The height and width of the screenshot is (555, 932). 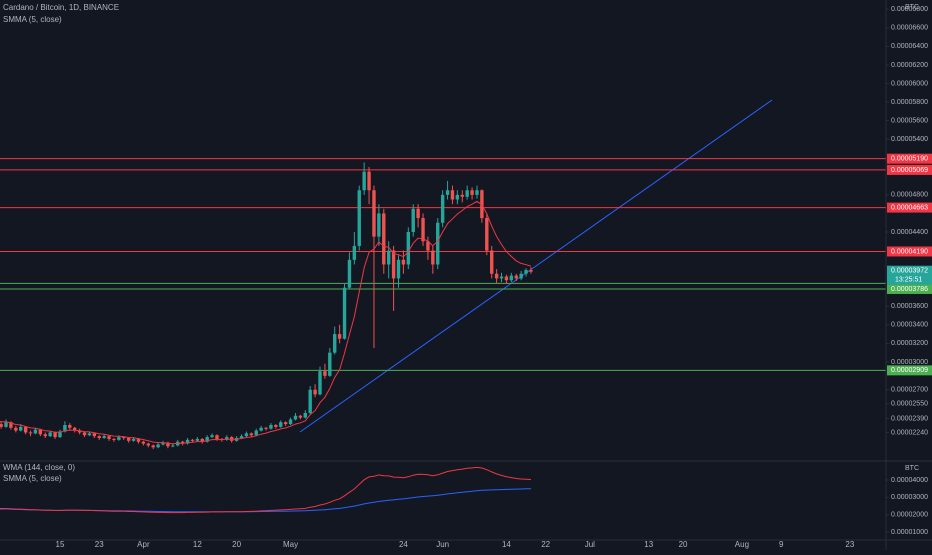 What do you see at coordinates (742, 544) in the screenshot?
I see `x-tick-label: Aug` at bounding box center [742, 544].